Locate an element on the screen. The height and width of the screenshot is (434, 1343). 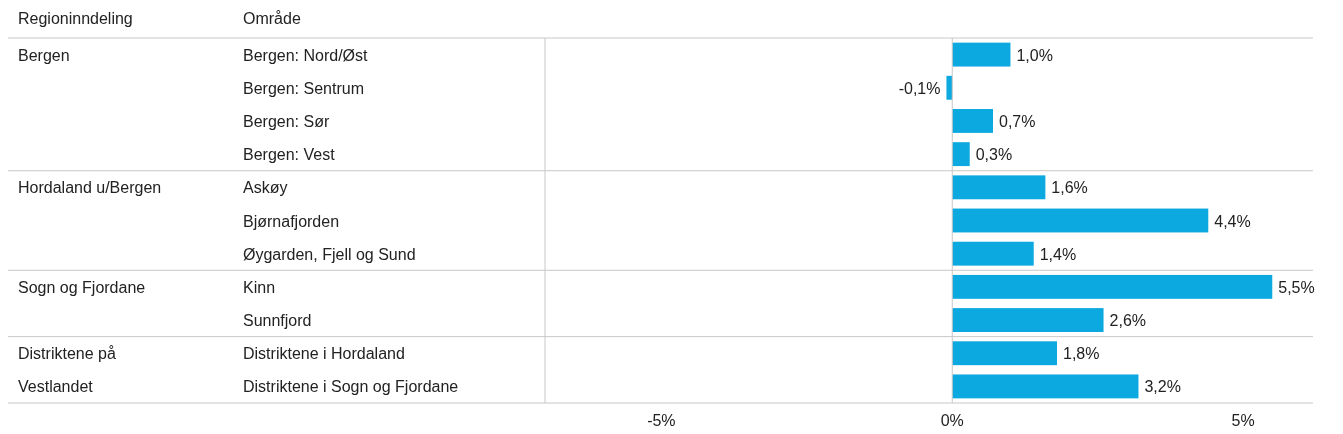
y-tick-label: Distriktene i Sogn og Fjordane is located at coordinates (351, 387).